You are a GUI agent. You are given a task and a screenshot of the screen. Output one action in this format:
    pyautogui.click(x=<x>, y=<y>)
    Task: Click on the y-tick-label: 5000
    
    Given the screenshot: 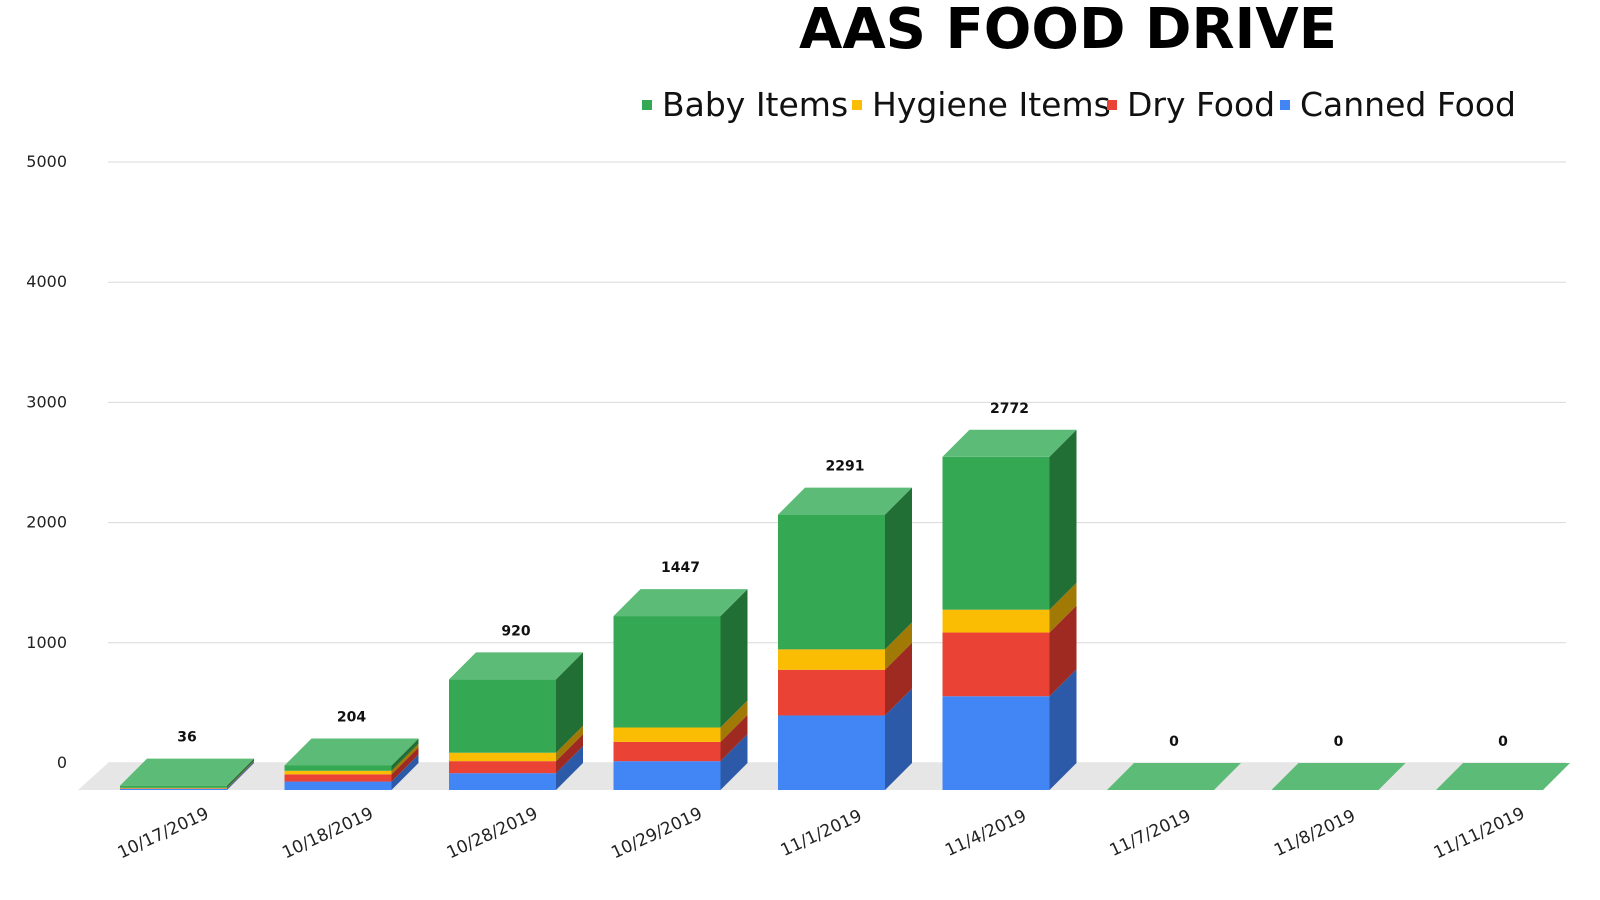 What is the action you would take?
    pyautogui.click(x=46, y=161)
    